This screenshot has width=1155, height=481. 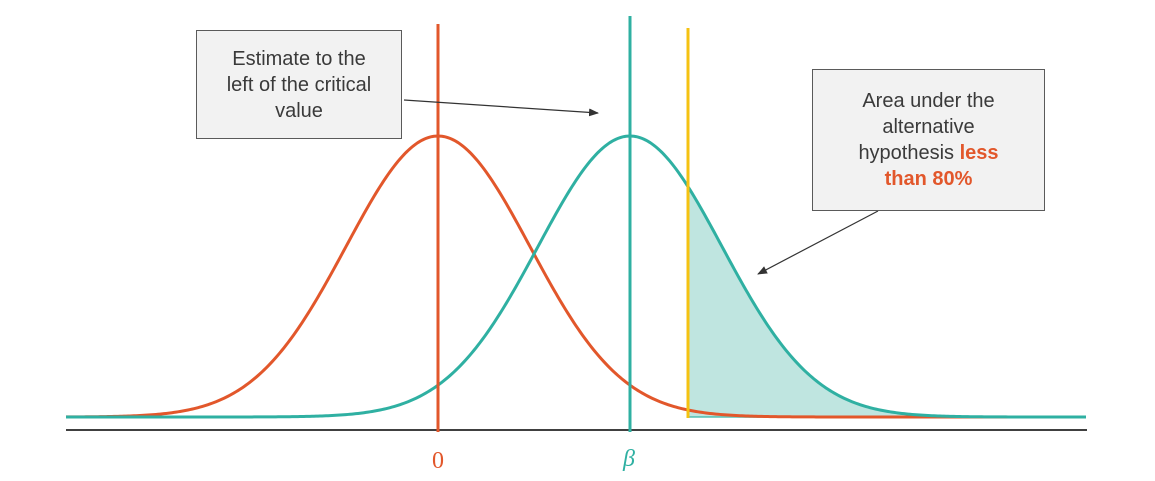 I want to click on callout-left-line-1: Estimate to the, so click(x=299, y=58).